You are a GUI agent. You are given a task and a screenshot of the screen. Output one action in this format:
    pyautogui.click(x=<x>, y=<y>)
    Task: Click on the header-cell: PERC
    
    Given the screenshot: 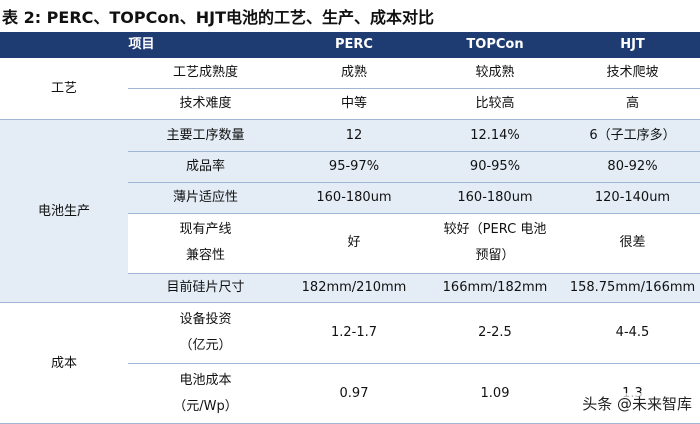 What is the action you would take?
    pyautogui.click(x=354, y=45)
    